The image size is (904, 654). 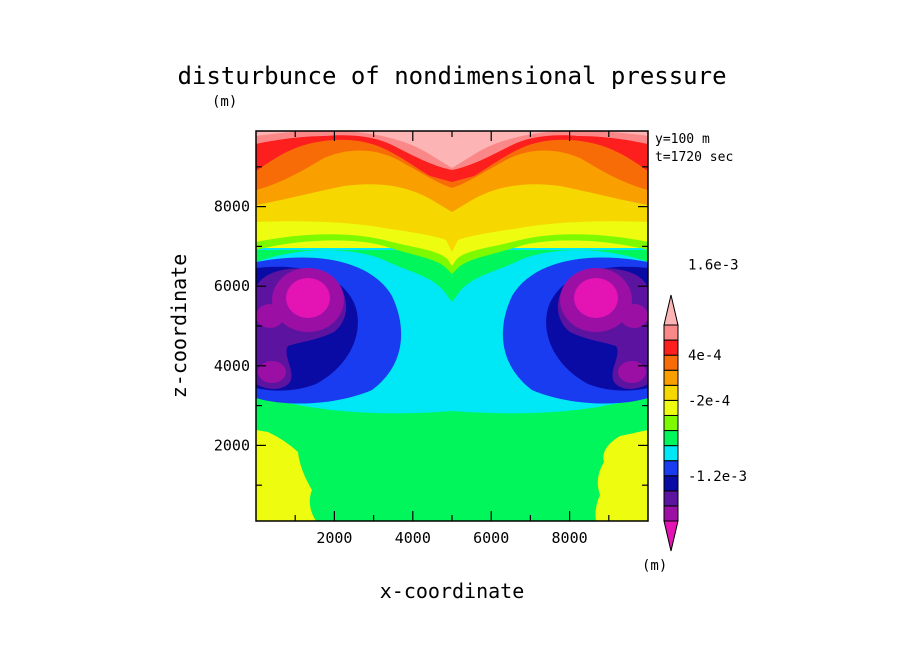 What do you see at coordinates (491, 538) in the screenshot?
I see `x-tick-label: 6000` at bounding box center [491, 538].